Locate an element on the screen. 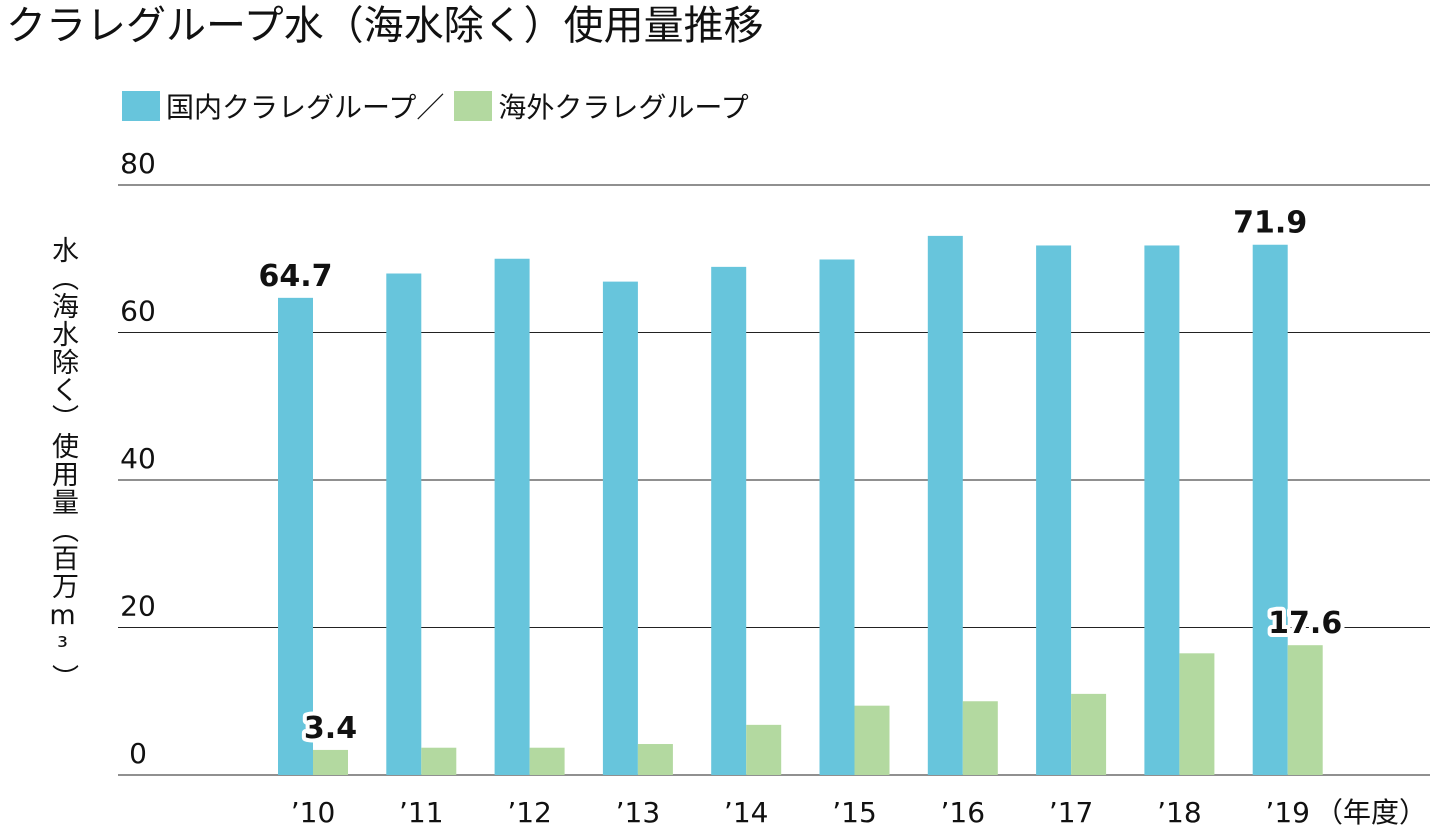  legend-label-overseas: 海外クラレグループ is located at coordinates (623, 107).